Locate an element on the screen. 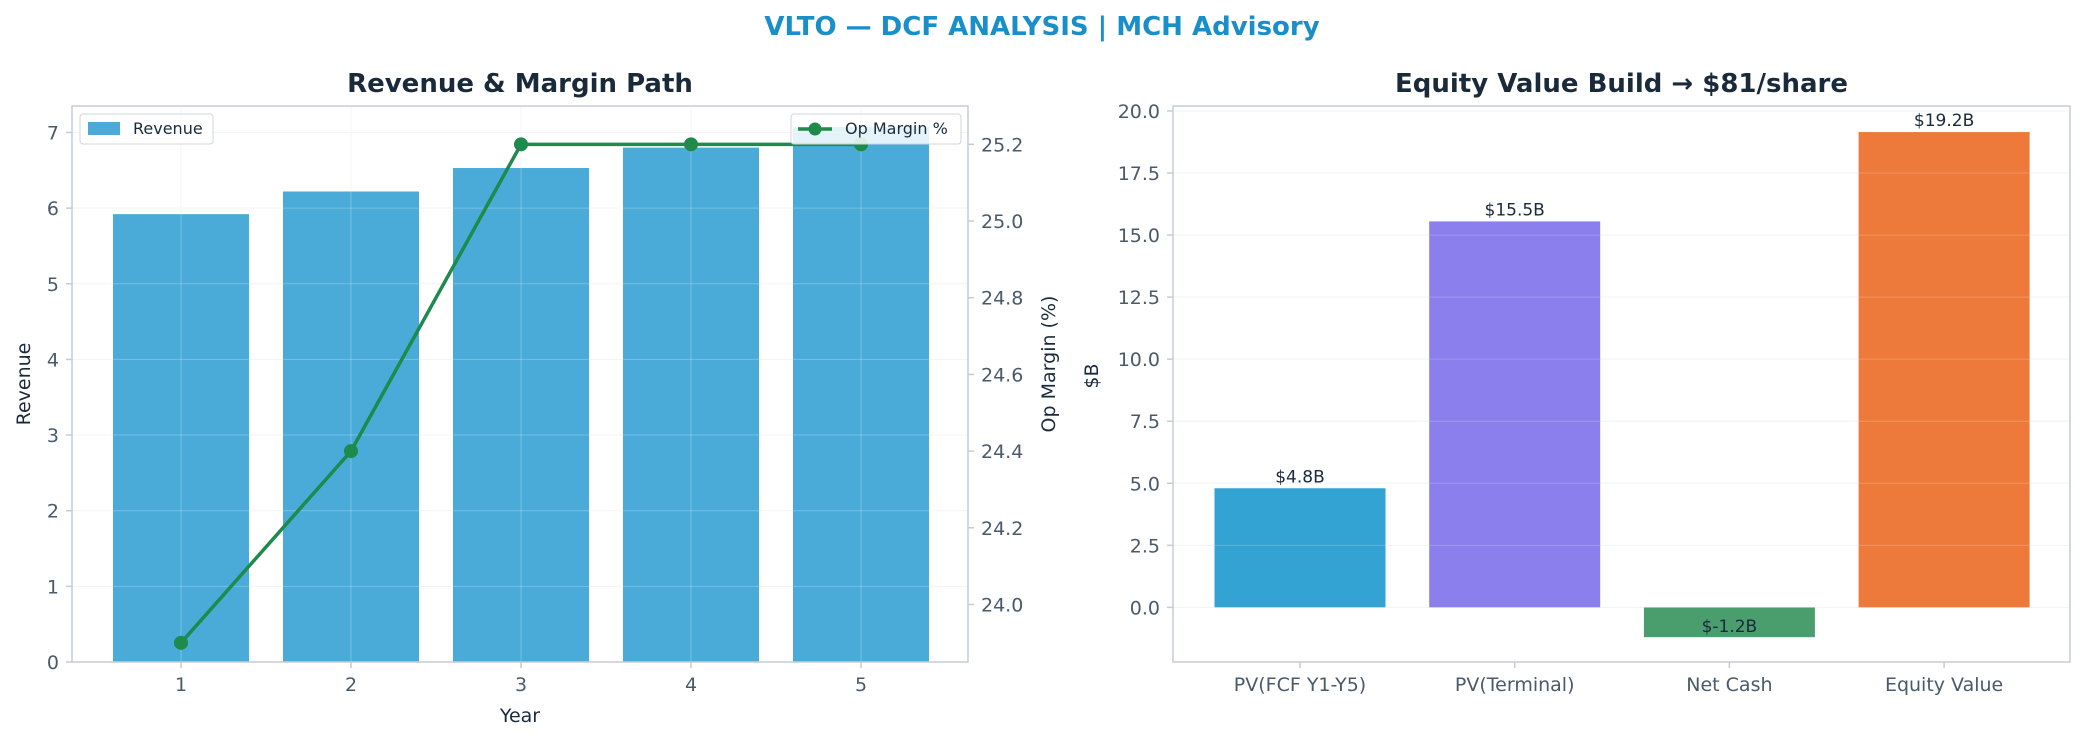 Image resolution: width=2084 pixels, height=742 pixels. y-tick-label: 0.0 is located at coordinates (1145, 608).